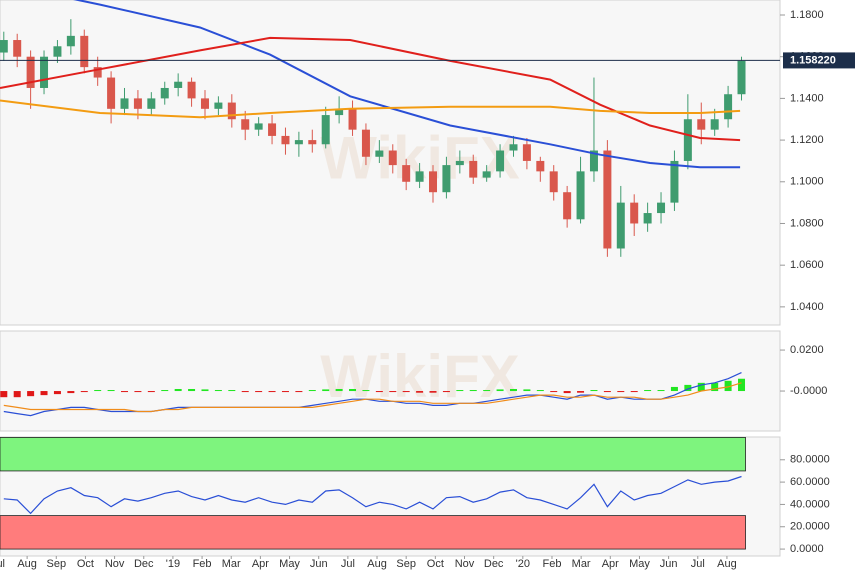  What do you see at coordinates (27, 564) in the screenshot?
I see `x-tick-label: Aug` at bounding box center [27, 564].